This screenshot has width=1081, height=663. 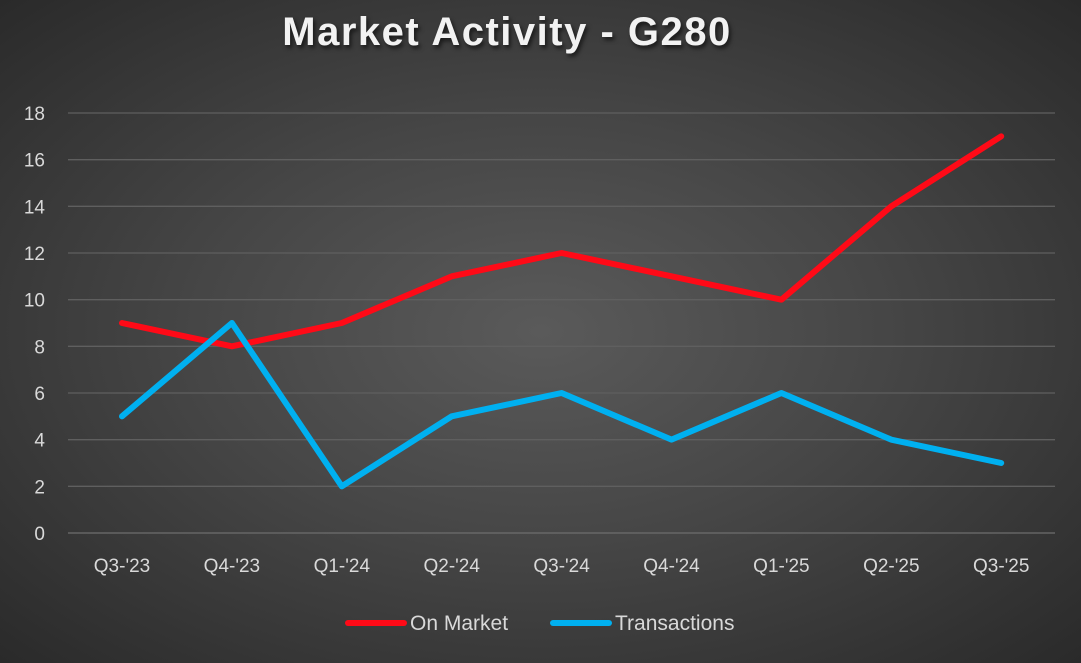 I want to click on x-tick-label: Q3-'25, so click(x=1001, y=566).